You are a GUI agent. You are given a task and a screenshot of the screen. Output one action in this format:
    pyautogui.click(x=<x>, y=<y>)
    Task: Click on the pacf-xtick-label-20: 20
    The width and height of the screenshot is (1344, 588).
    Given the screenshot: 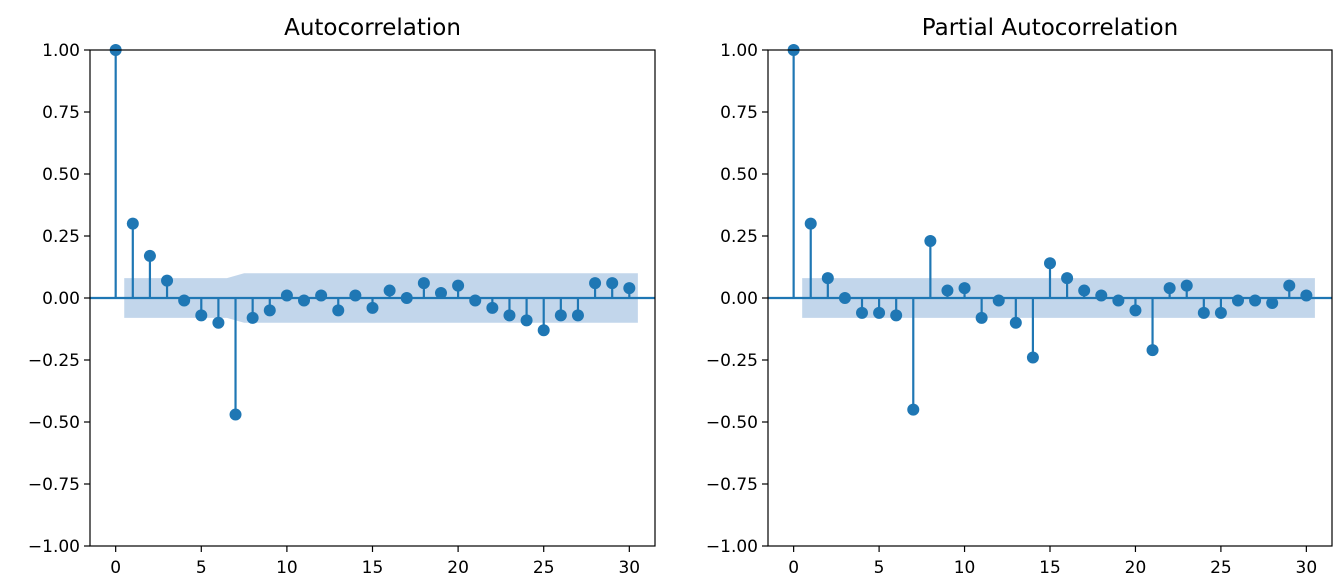 What is the action you would take?
    pyautogui.click(x=1136, y=568)
    